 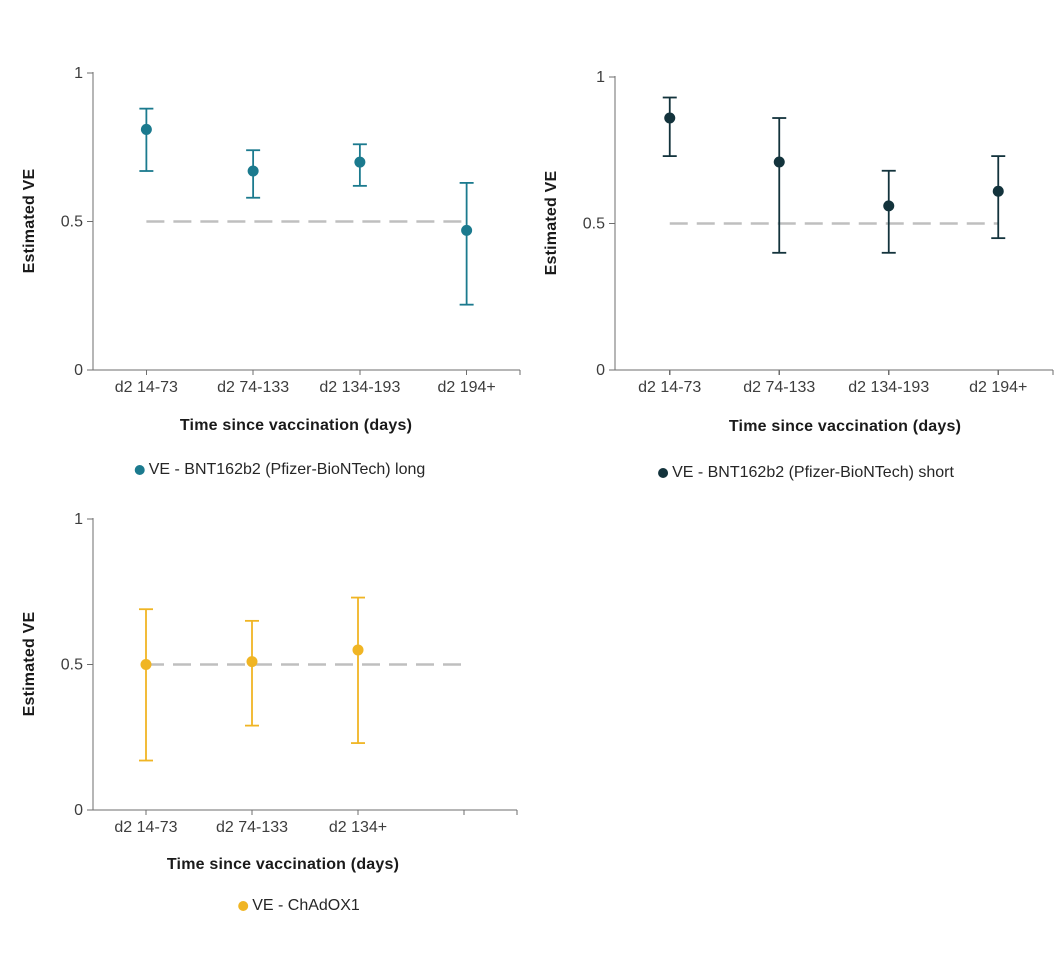 What do you see at coordinates (283, 864) in the screenshot?
I see `x-axis-title-chadox1: Time since vaccination (days)` at bounding box center [283, 864].